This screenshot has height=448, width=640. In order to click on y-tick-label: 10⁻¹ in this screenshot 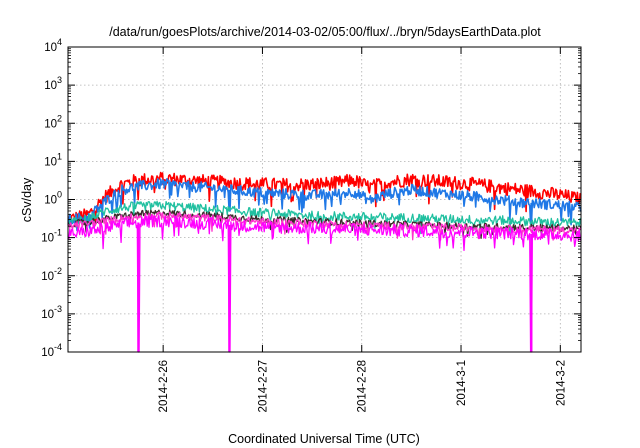, I will do `click(51, 236)`.